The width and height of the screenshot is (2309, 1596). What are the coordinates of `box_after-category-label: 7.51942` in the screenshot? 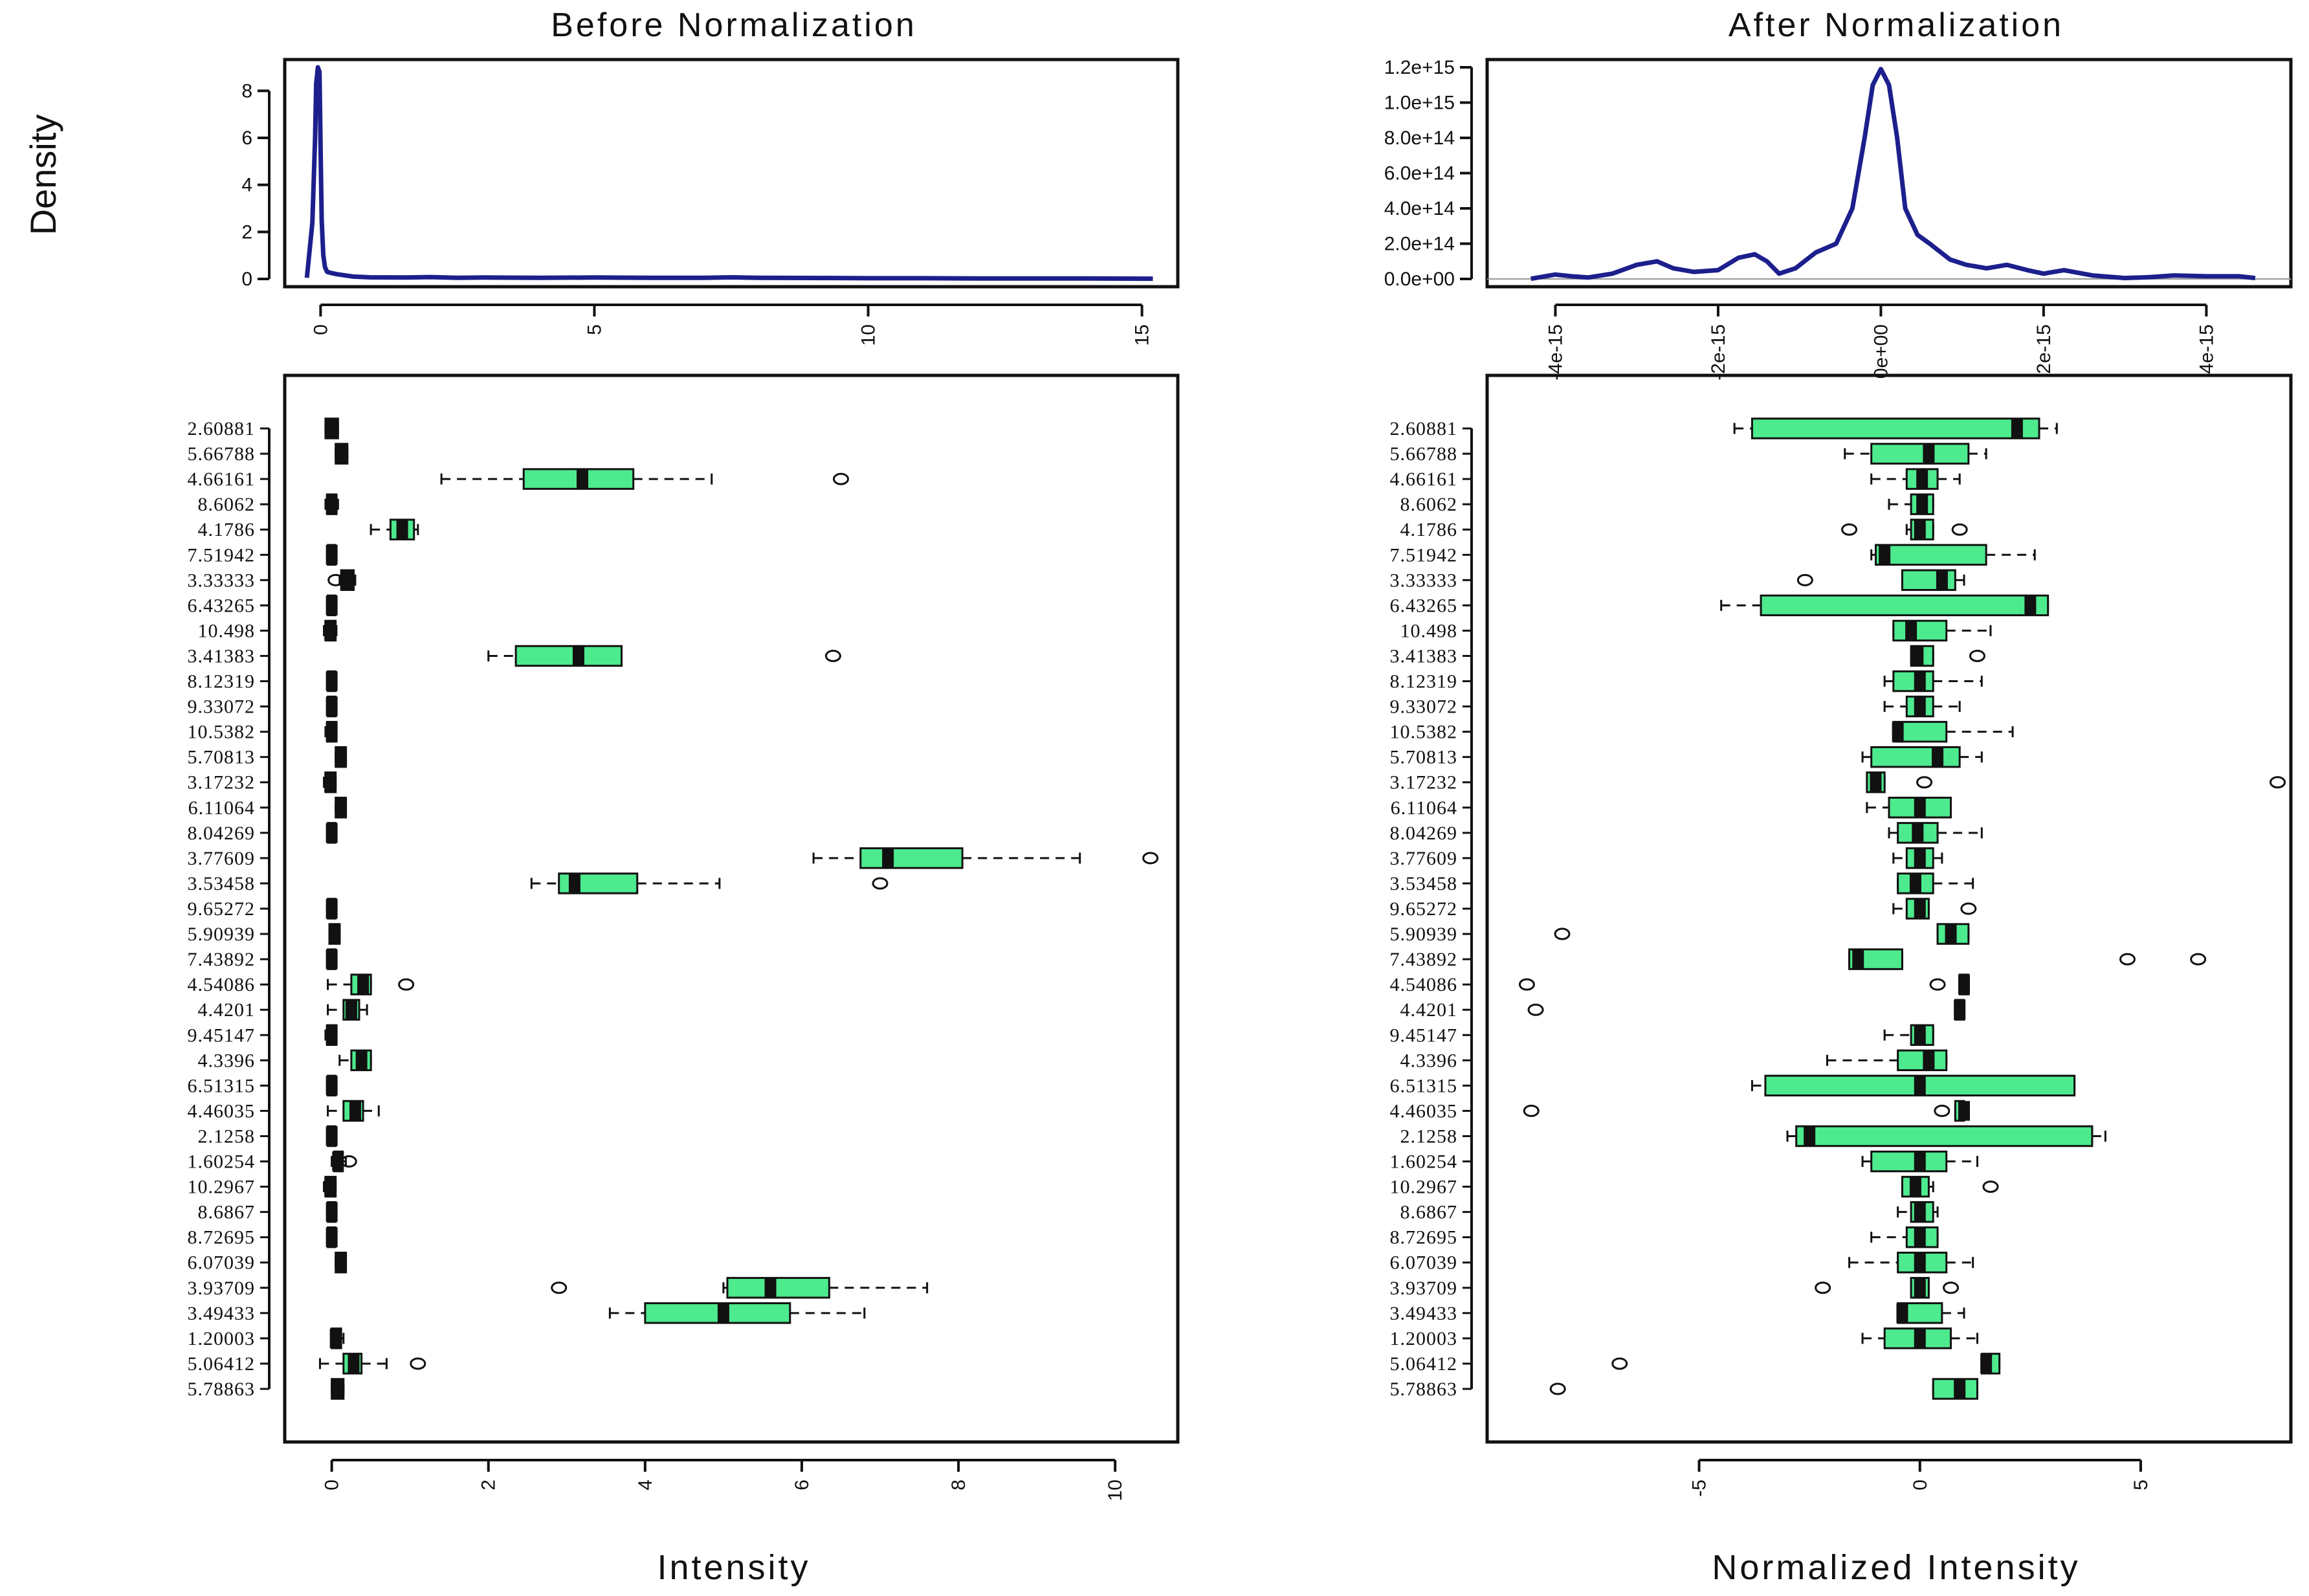 It's located at (1424, 555).